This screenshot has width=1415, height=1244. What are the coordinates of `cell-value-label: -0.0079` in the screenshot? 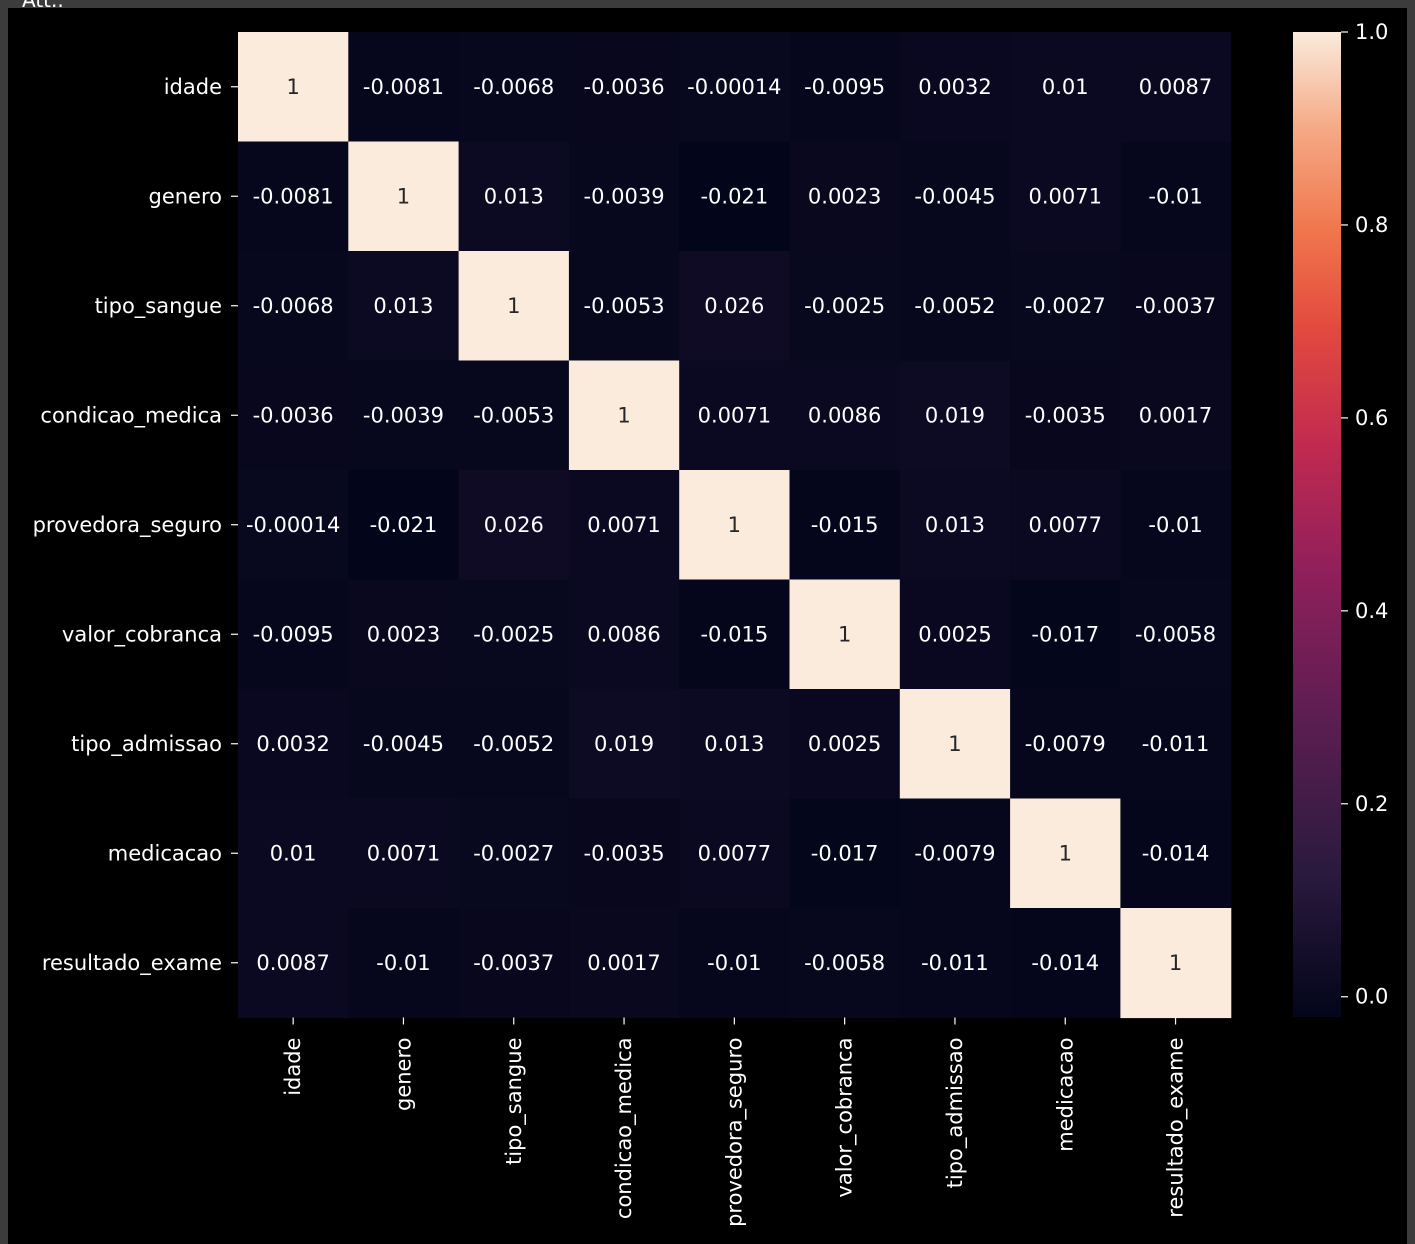 It's located at (1065, 744).